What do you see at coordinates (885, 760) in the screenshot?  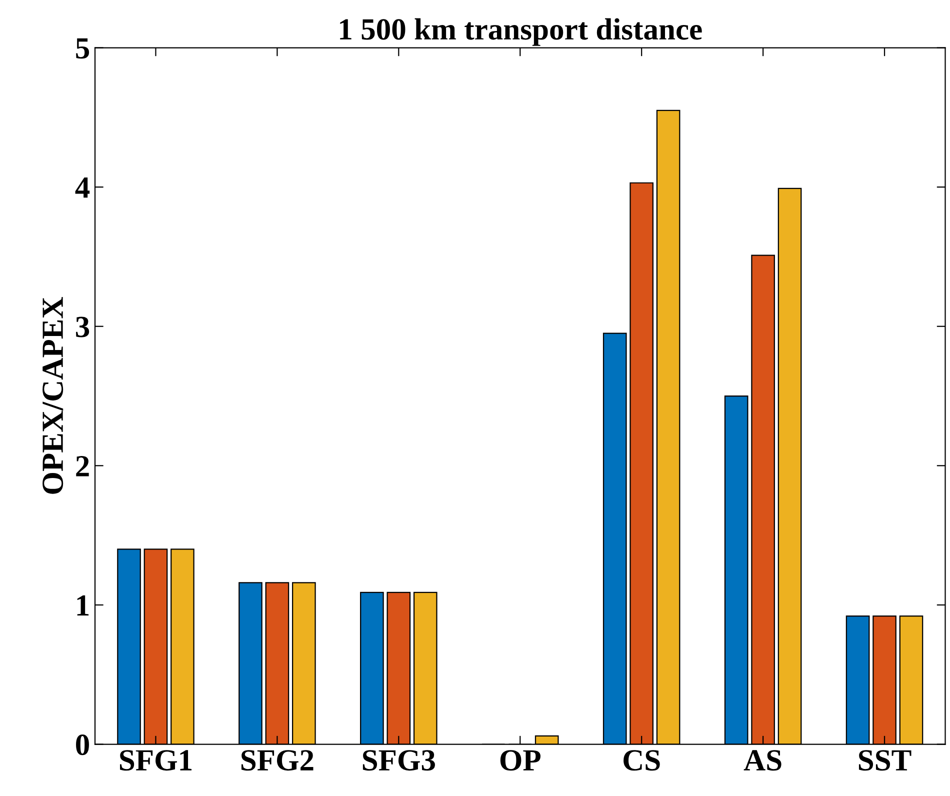 I see `x-tick-label: SST` at bounding box center [885, 760].